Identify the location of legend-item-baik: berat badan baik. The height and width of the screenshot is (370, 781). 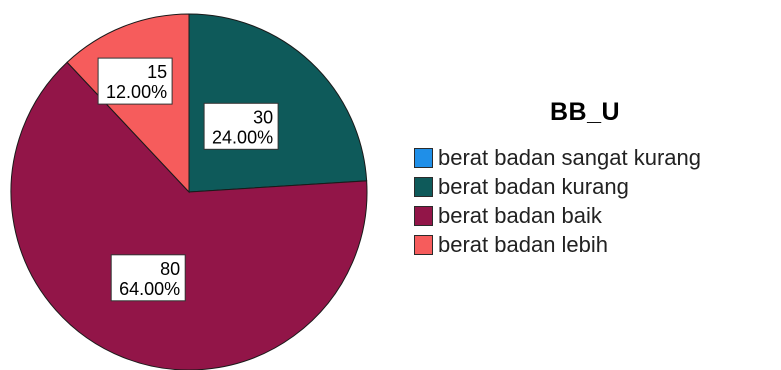
(557, 215).